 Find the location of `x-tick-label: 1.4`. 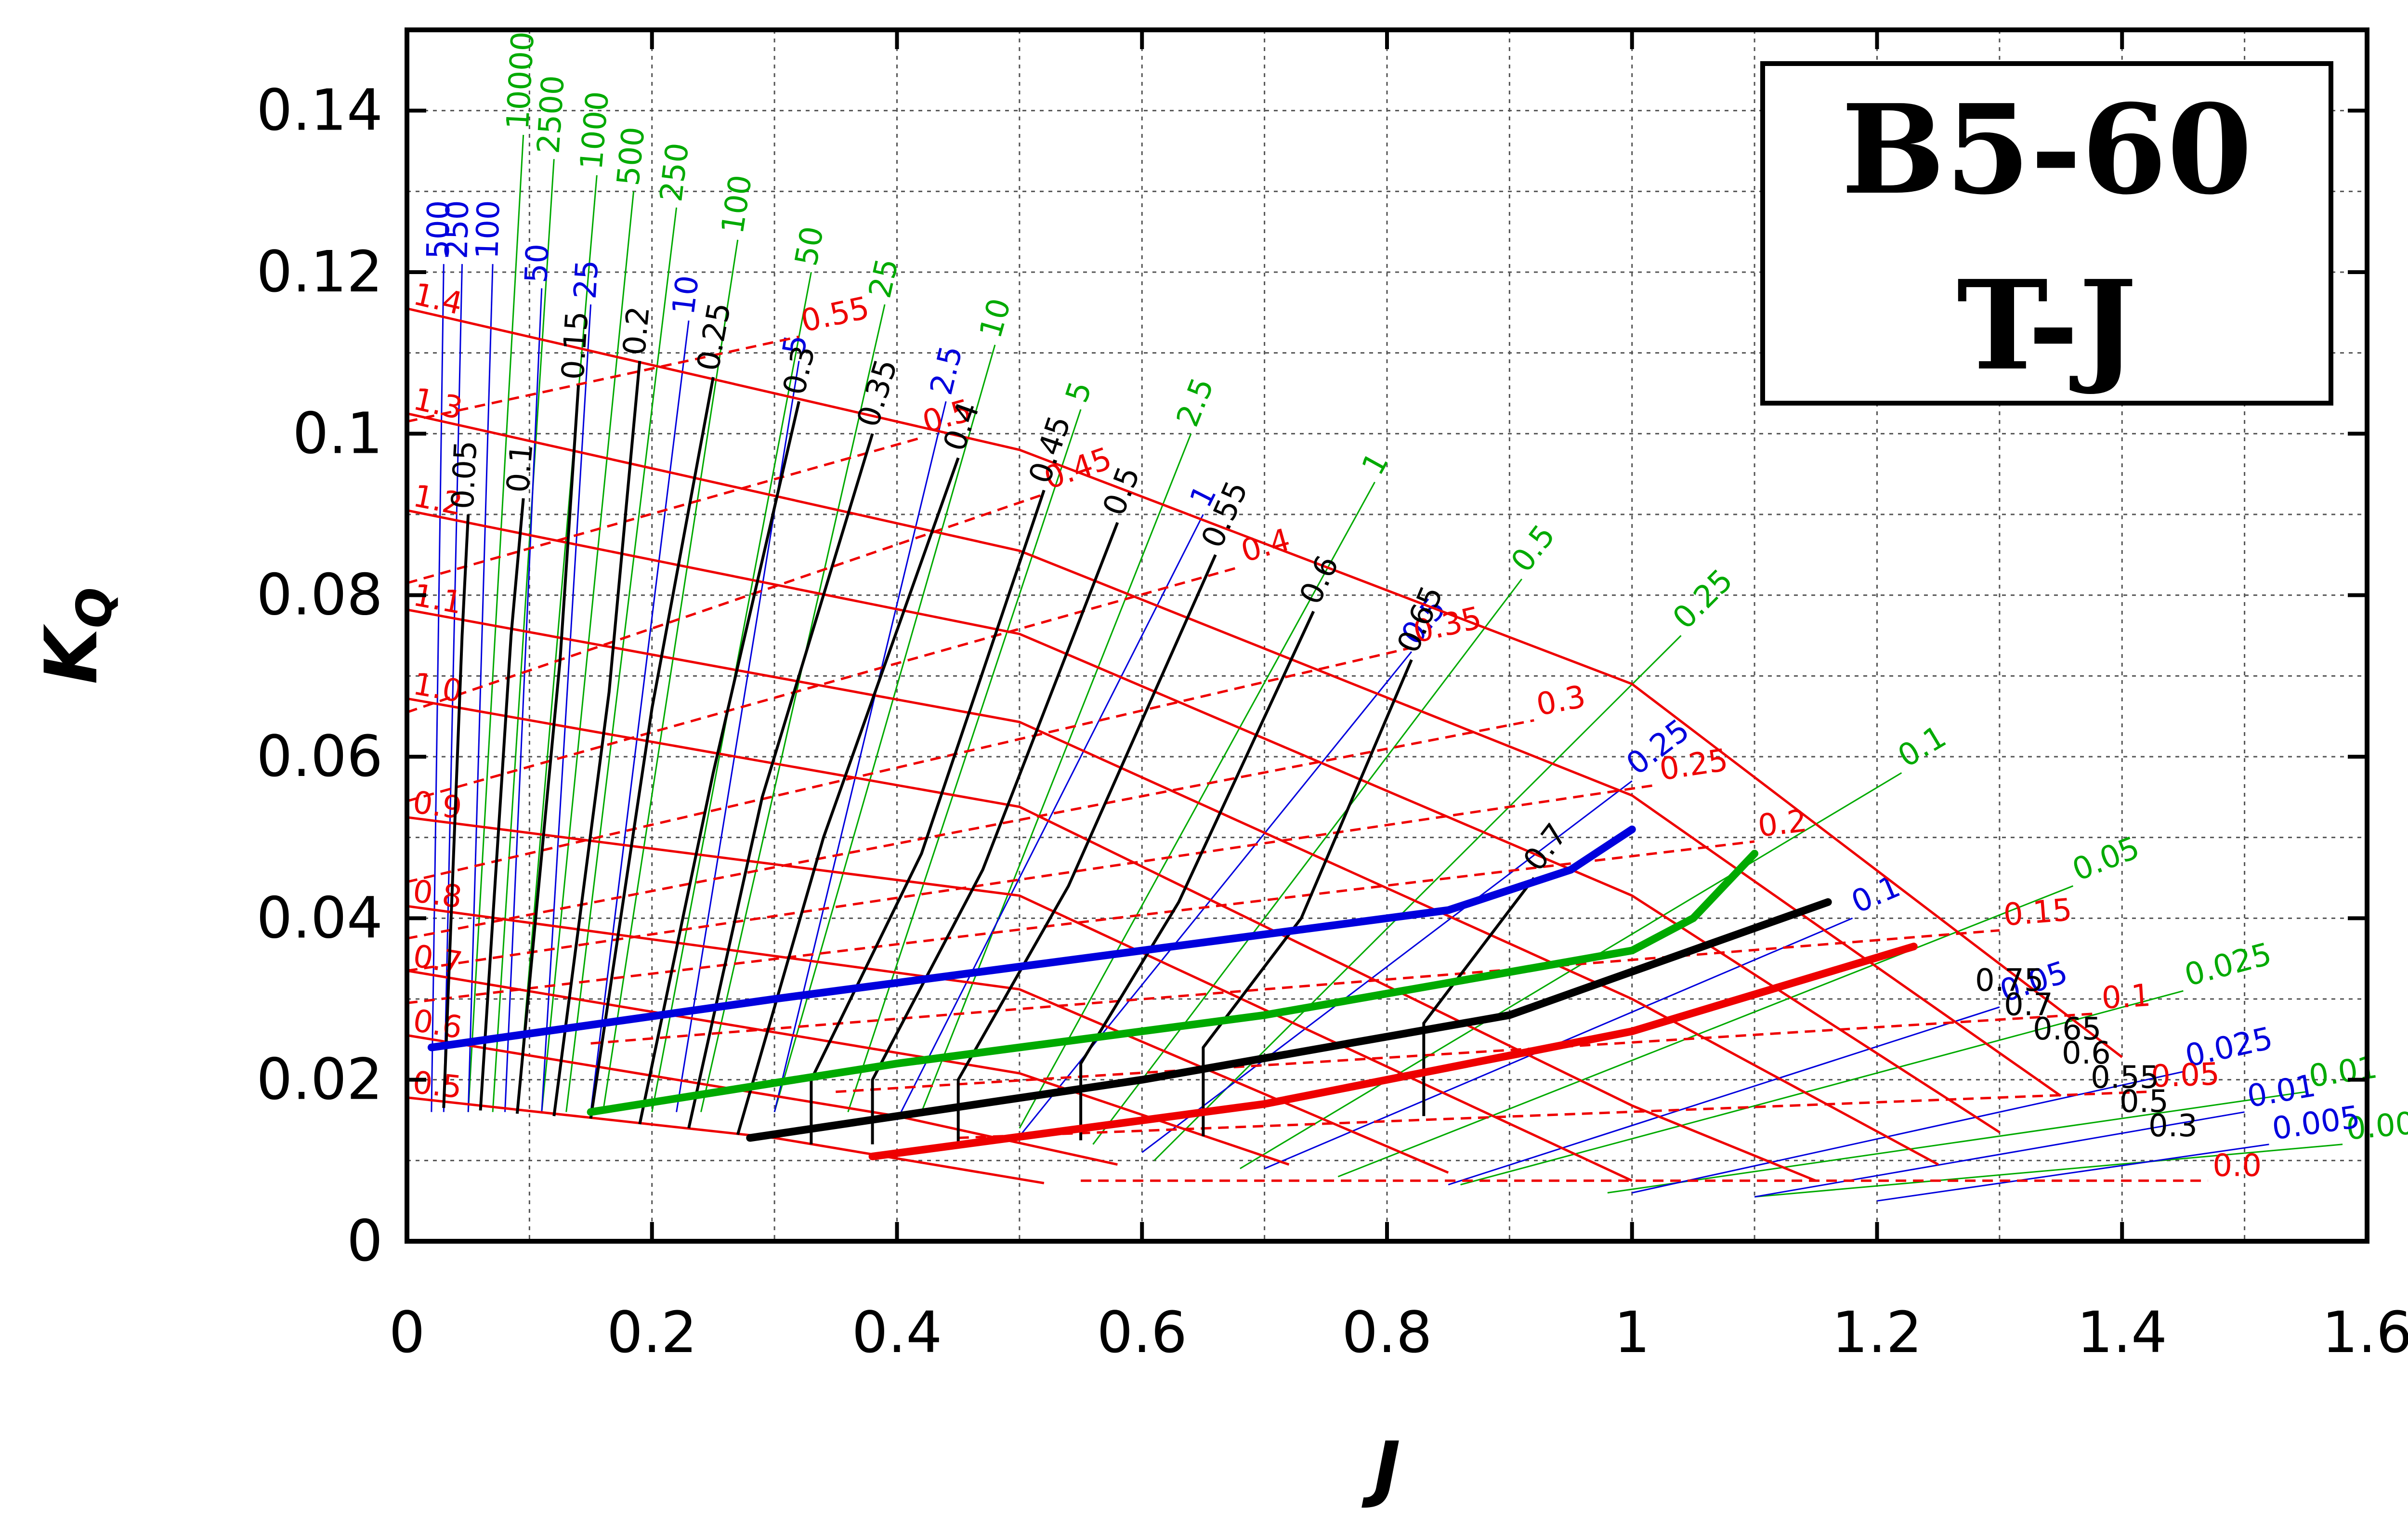

x-tick-label: 1.4 is located at coordinates (2122, 1332).